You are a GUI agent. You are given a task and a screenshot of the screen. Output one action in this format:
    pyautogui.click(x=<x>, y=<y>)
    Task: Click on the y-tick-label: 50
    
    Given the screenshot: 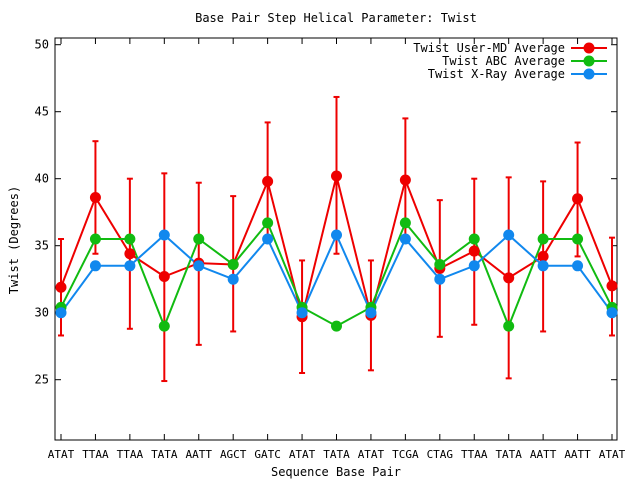 What is the action you would take?
    pyautogui.click(x=42, y=45)
    